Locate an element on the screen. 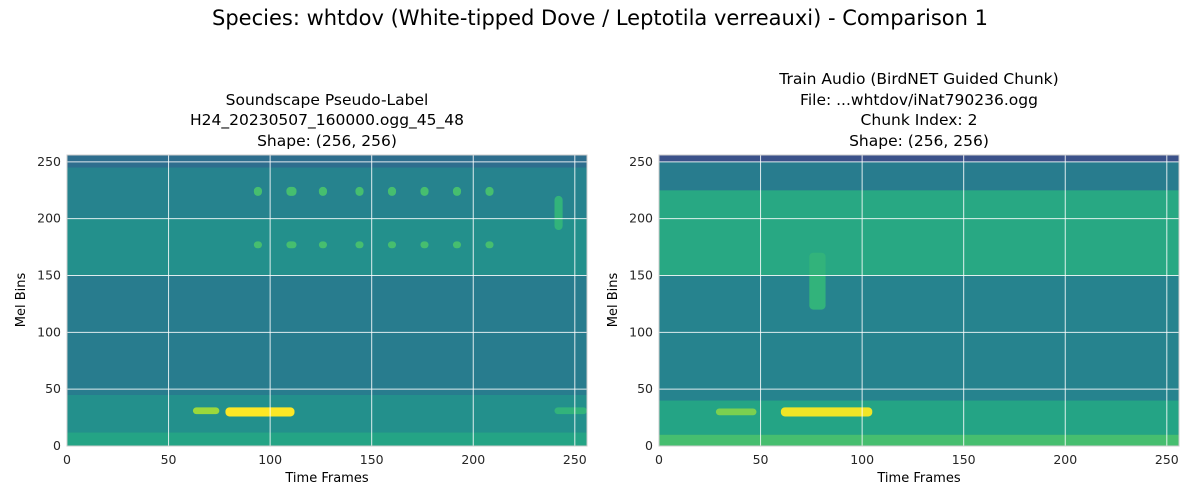  panel-right-title-line-3: Chunk Index: 2 is located at coordinates (919, 120).